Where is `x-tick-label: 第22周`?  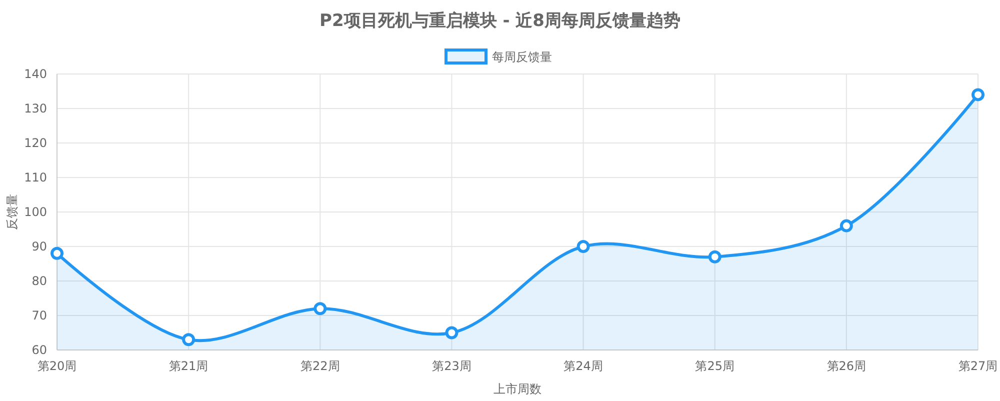
x-tick-label: 第22周 is located at coordinates (320, 366).